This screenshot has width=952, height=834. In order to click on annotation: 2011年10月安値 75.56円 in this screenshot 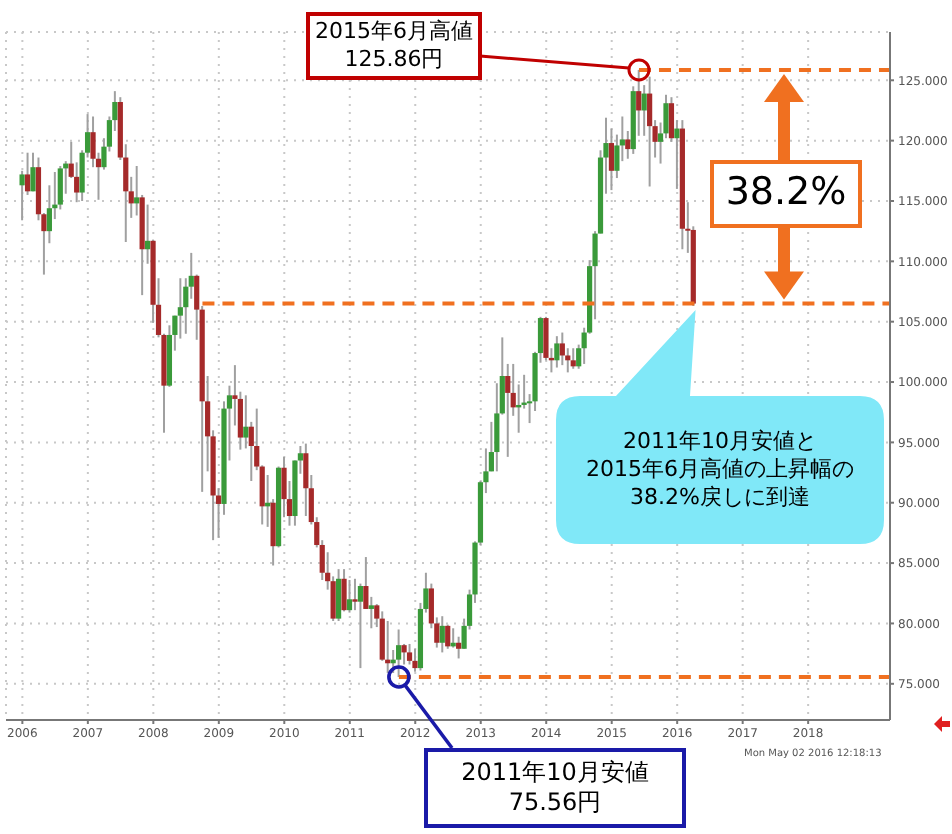, I will do `click(555, 788)`.